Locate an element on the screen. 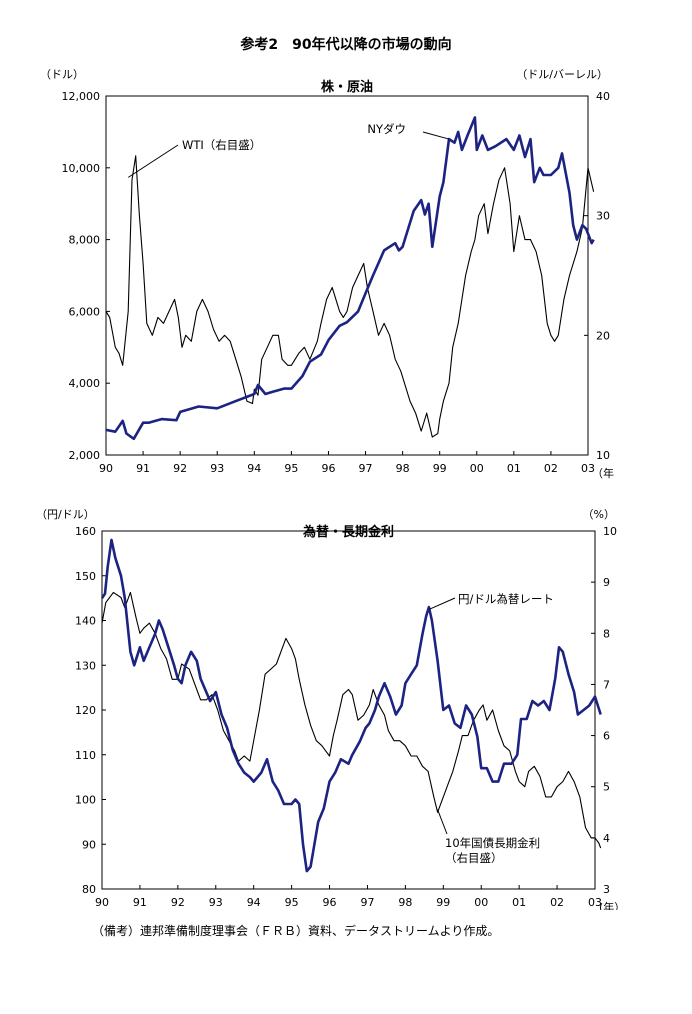 The height and width of the screenshot is (1014, 692). chart-title: 為替・長期金利 is located at coordinates (348, 532).